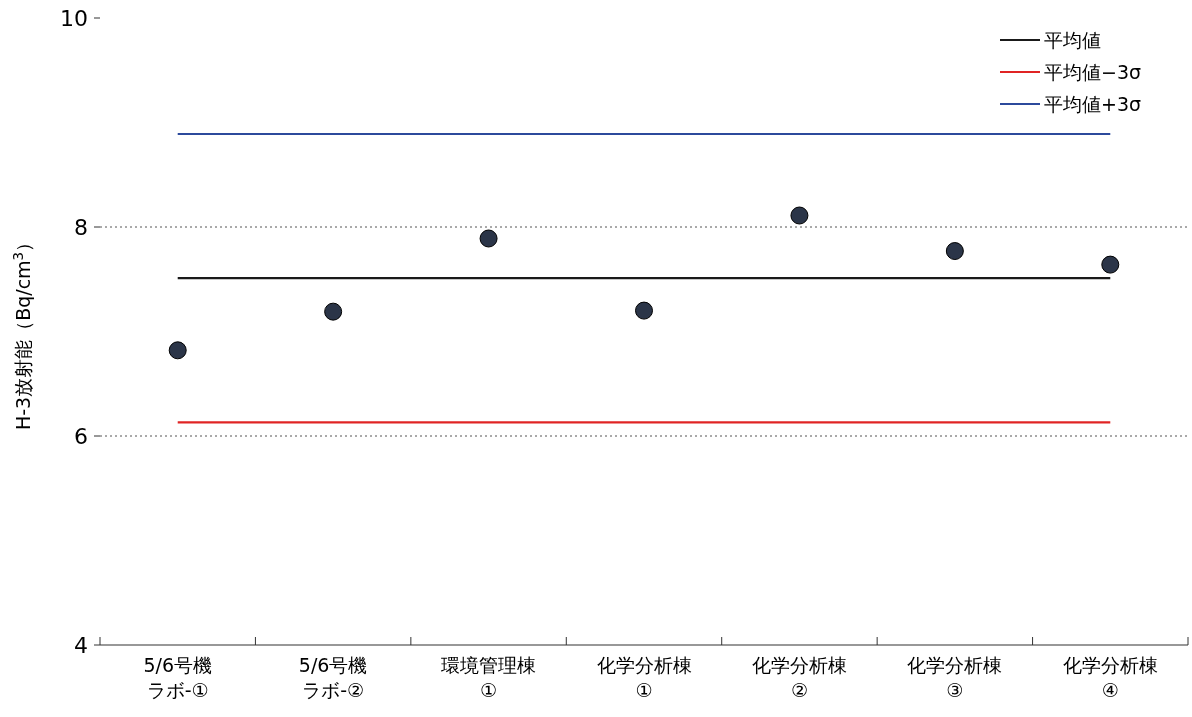  Describe the element at coordinates (955, 677) in the screenshot. I see `x-tick-label: 化学分析棟③` at that location.